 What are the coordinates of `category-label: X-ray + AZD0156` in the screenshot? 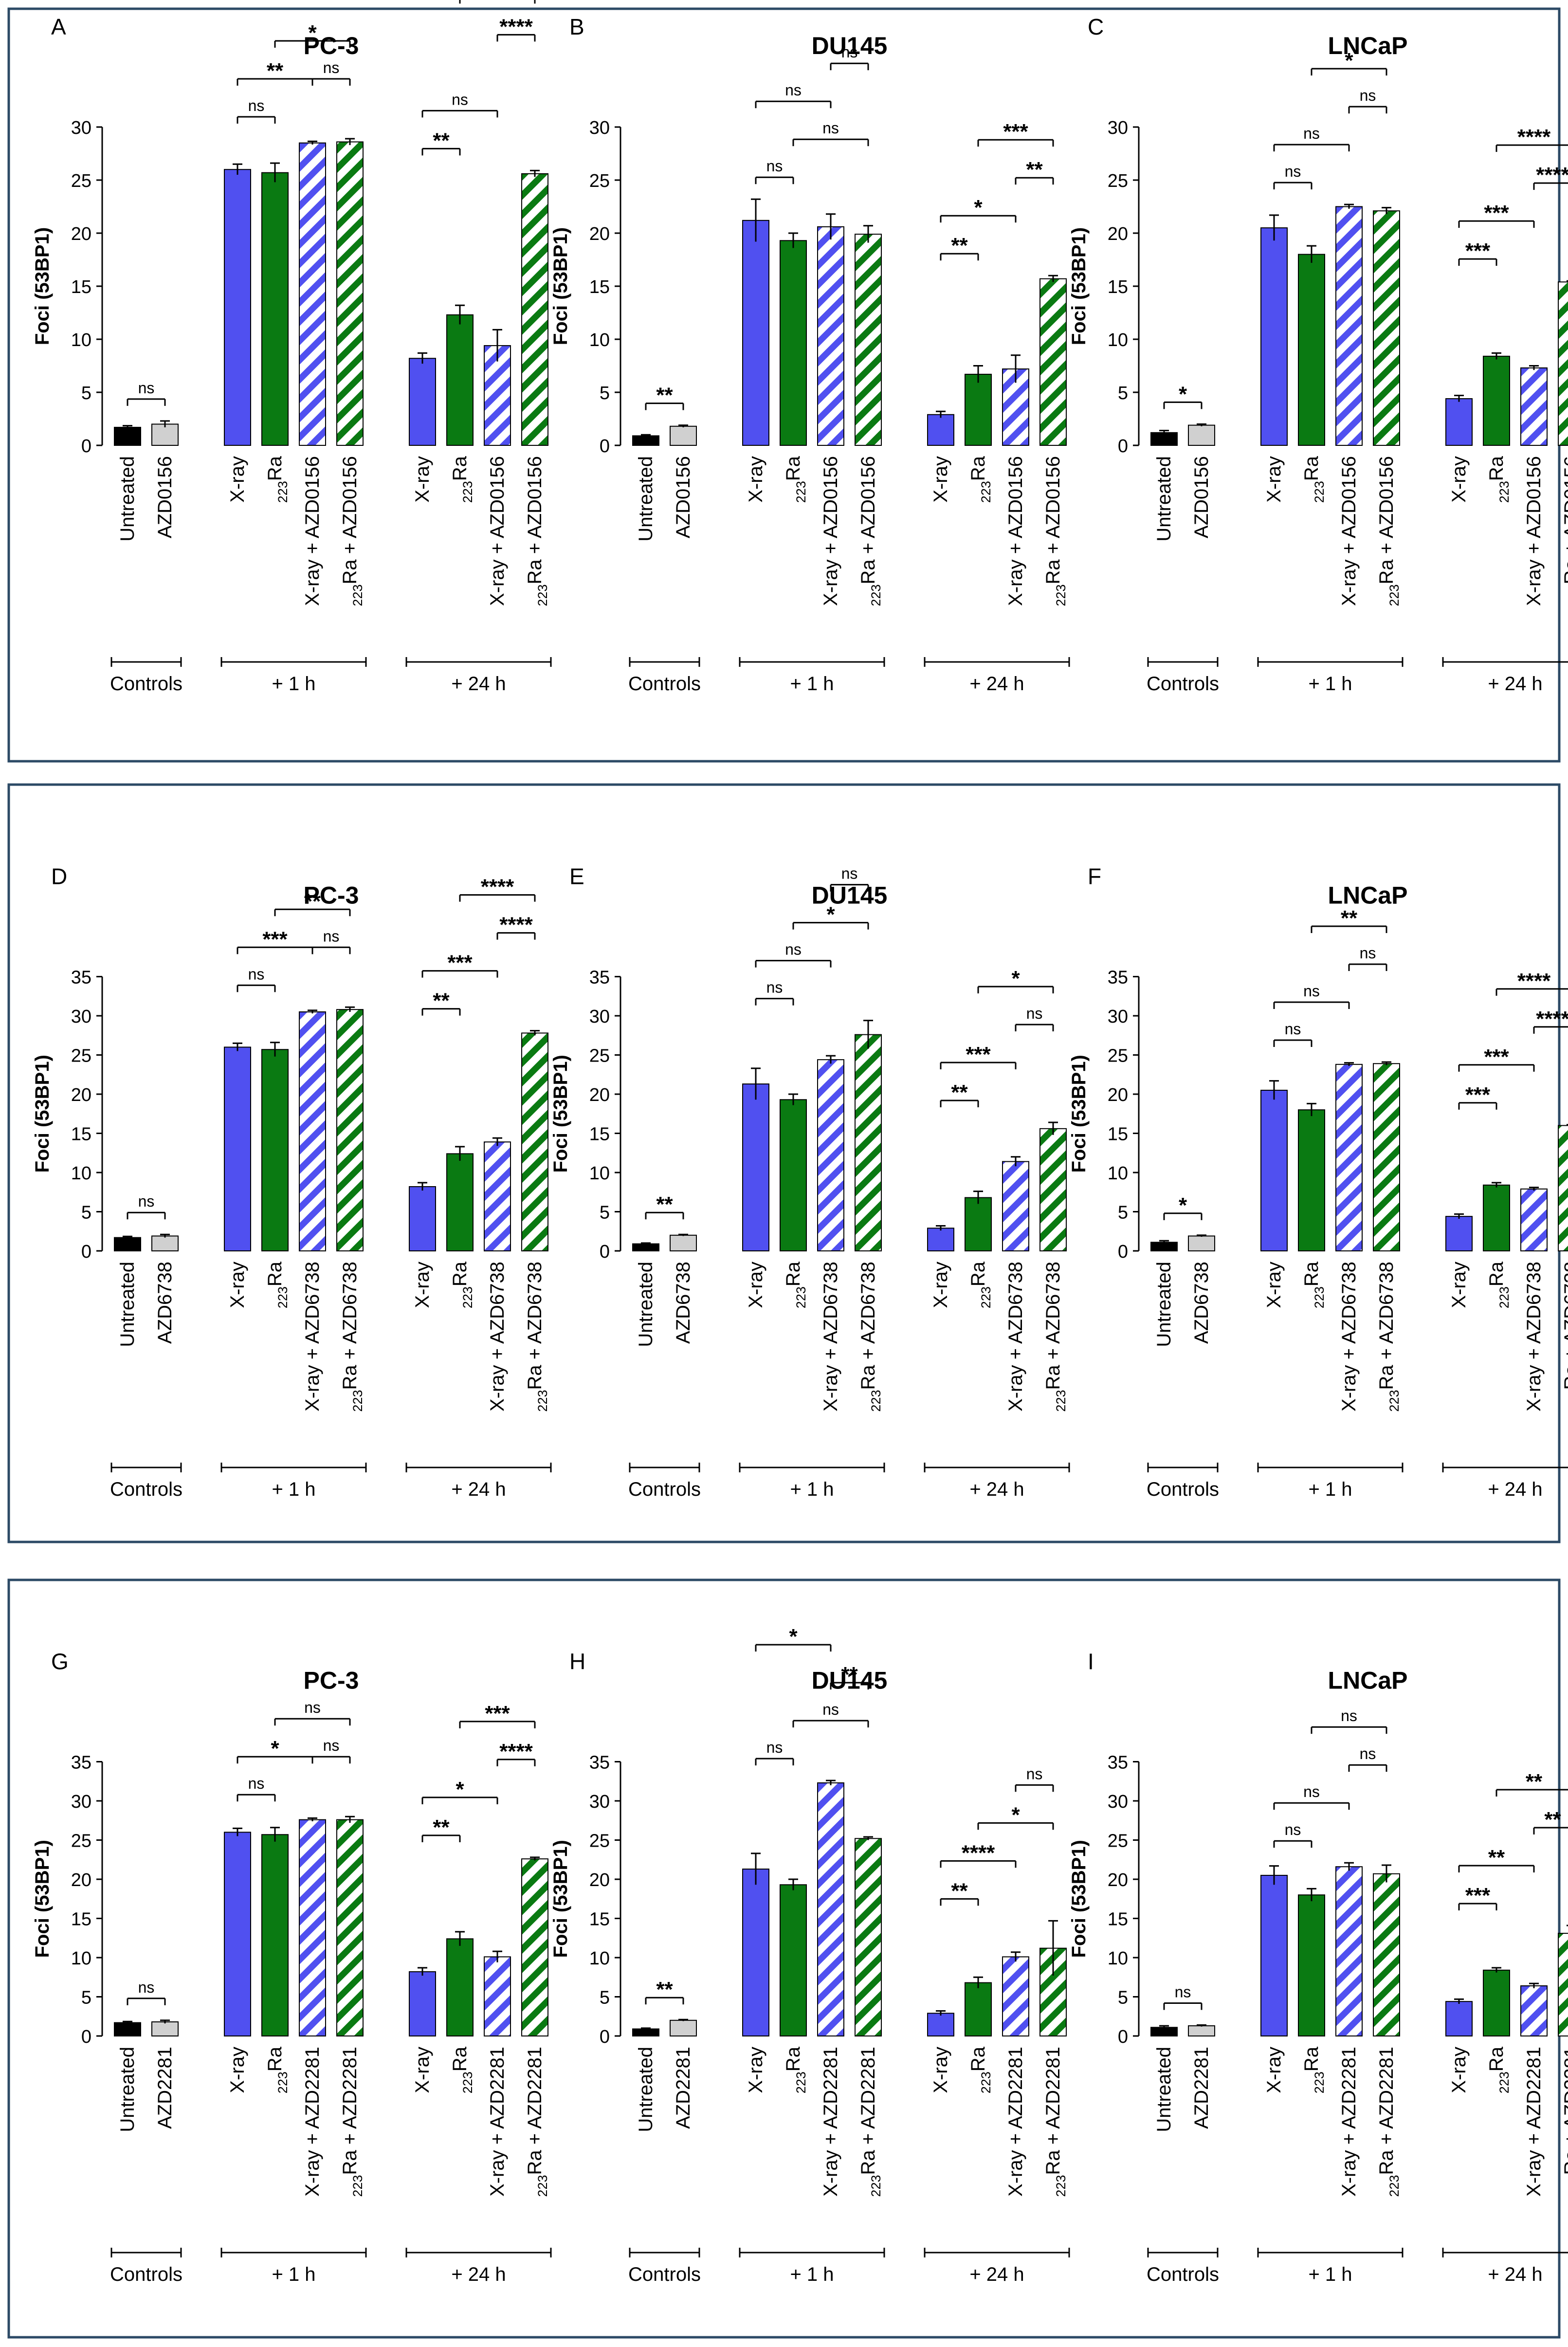 It's located at (312, 531).